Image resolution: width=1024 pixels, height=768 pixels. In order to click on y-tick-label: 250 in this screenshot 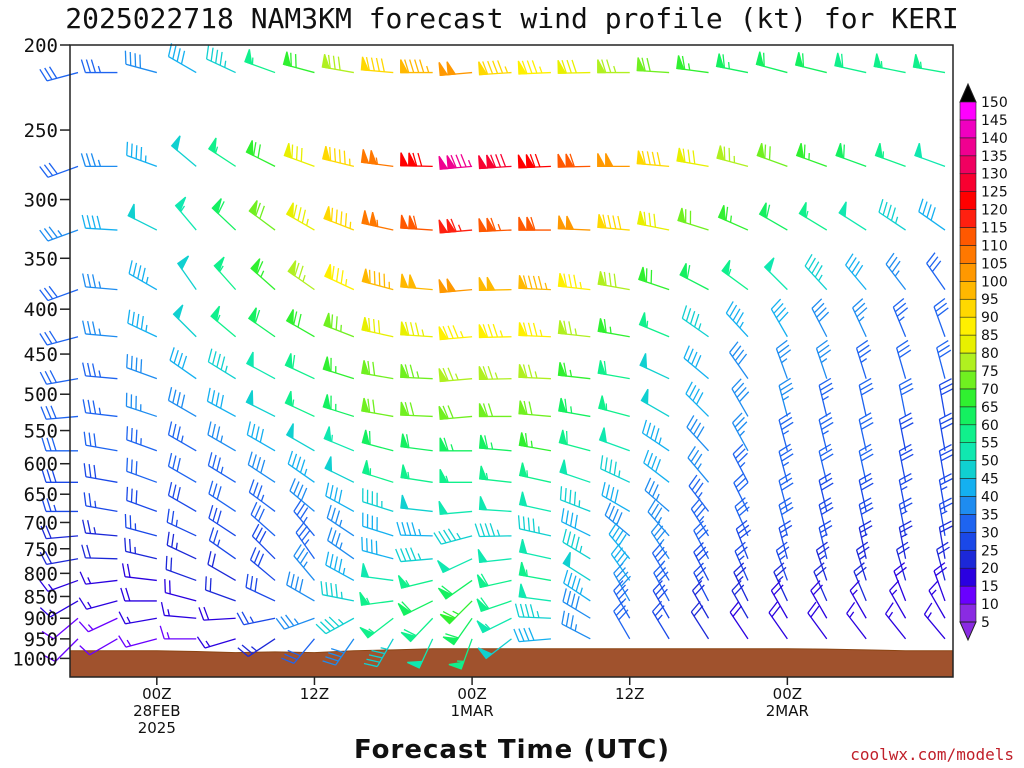, I will do `click(41, 131)`.